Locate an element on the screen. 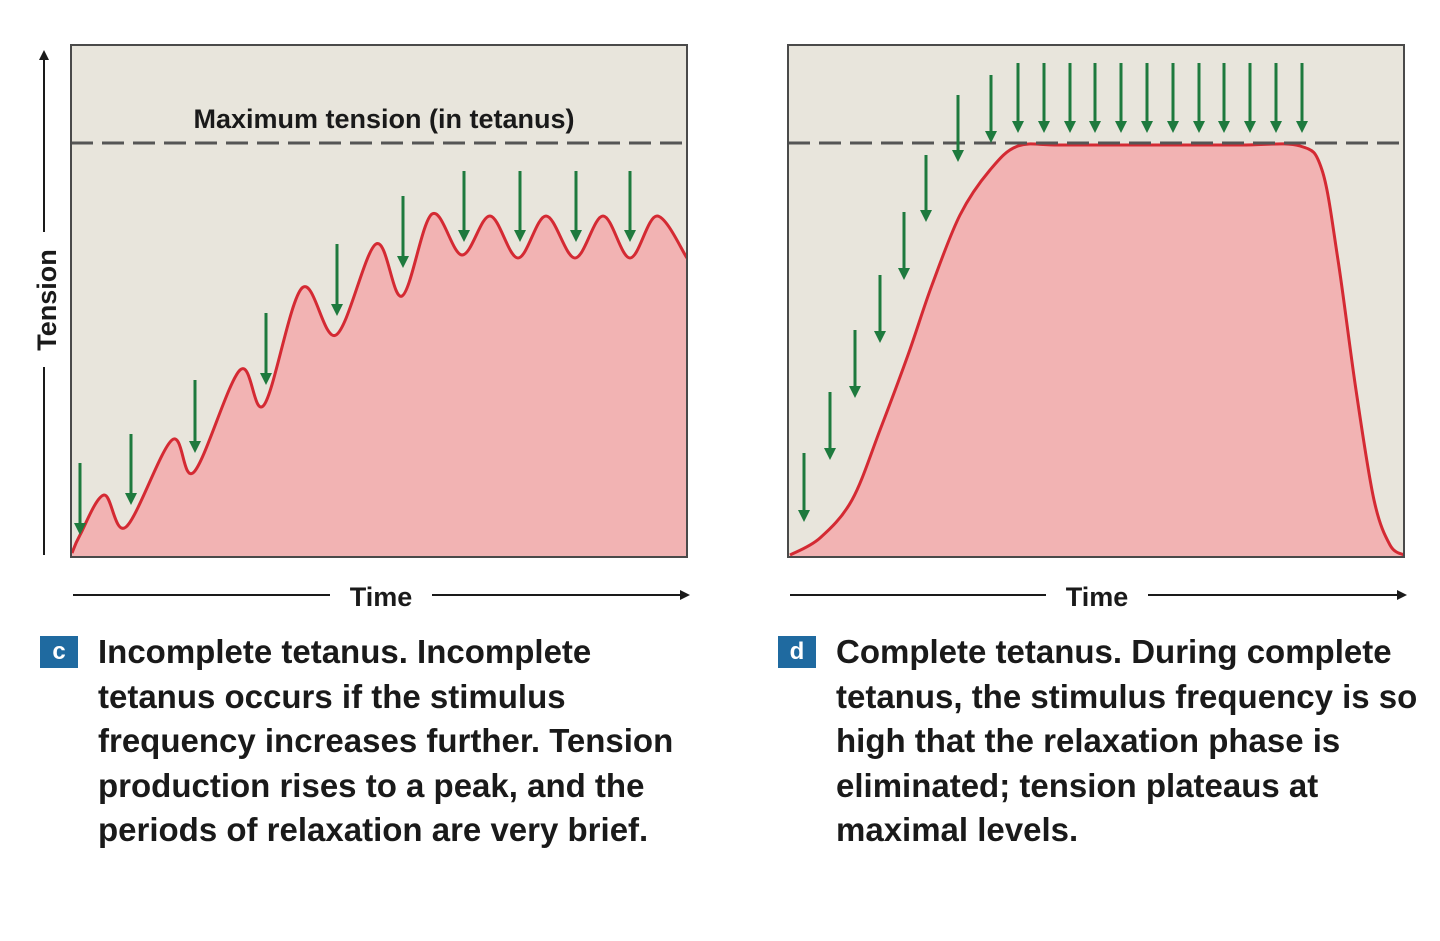 The width and height of the screenshot is (1440, 941). panel-c-x-axis: Time is located at coordinates (381, 596).